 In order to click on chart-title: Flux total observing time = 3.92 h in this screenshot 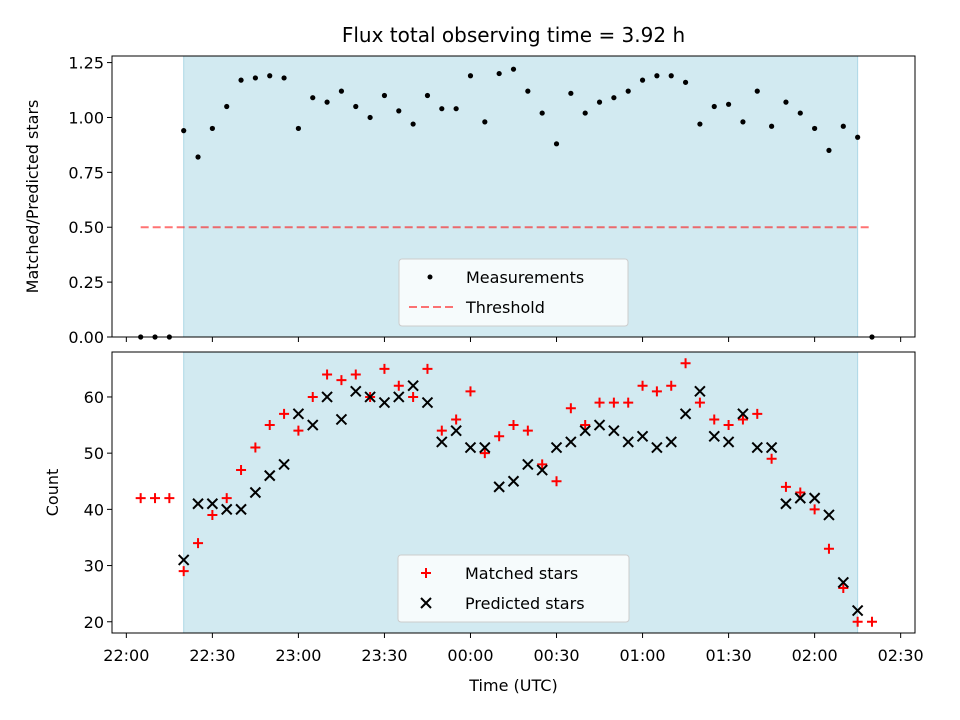, I will do `click(513, 35)`.